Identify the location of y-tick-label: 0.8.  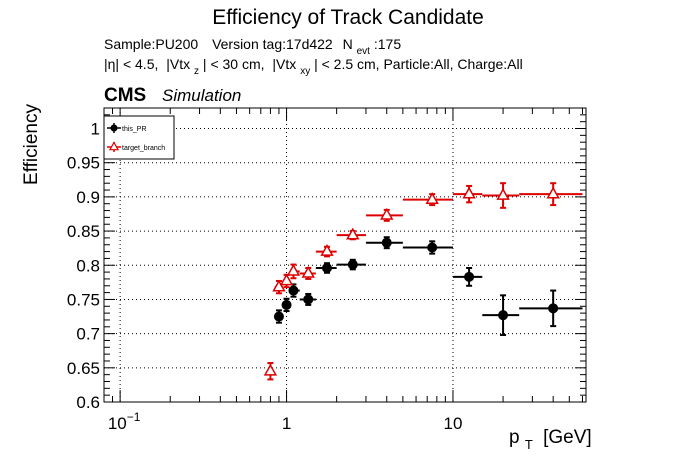
(88, 265).